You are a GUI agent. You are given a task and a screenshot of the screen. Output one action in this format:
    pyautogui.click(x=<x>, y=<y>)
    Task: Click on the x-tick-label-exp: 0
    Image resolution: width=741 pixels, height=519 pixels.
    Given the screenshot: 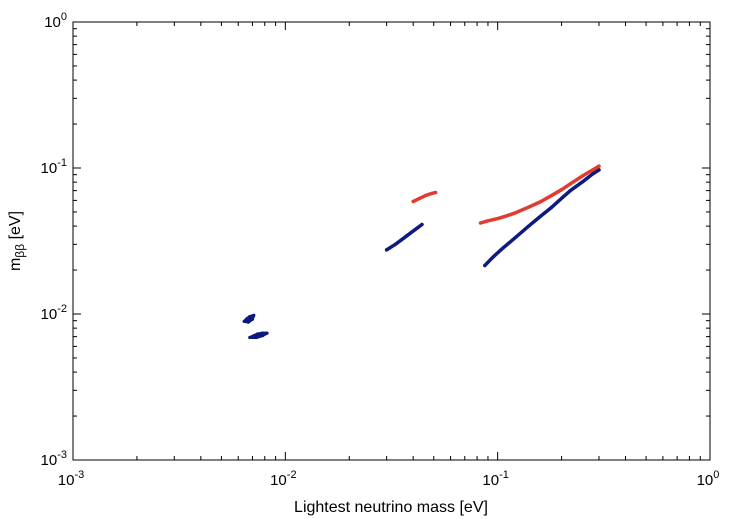 What is the action you would take?
    pyautogui.click(x=716, y=475)
    